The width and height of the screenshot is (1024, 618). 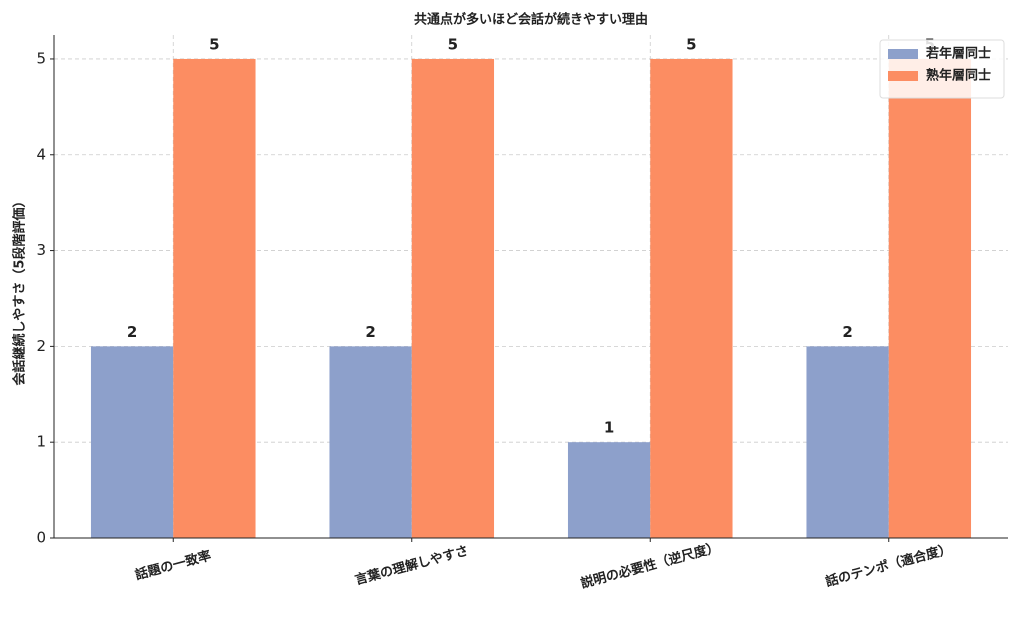 What do you see at coordinates (41, 58) in the screenshot?
I see `y-tick-label: 5` at bounding box center [41, 58].